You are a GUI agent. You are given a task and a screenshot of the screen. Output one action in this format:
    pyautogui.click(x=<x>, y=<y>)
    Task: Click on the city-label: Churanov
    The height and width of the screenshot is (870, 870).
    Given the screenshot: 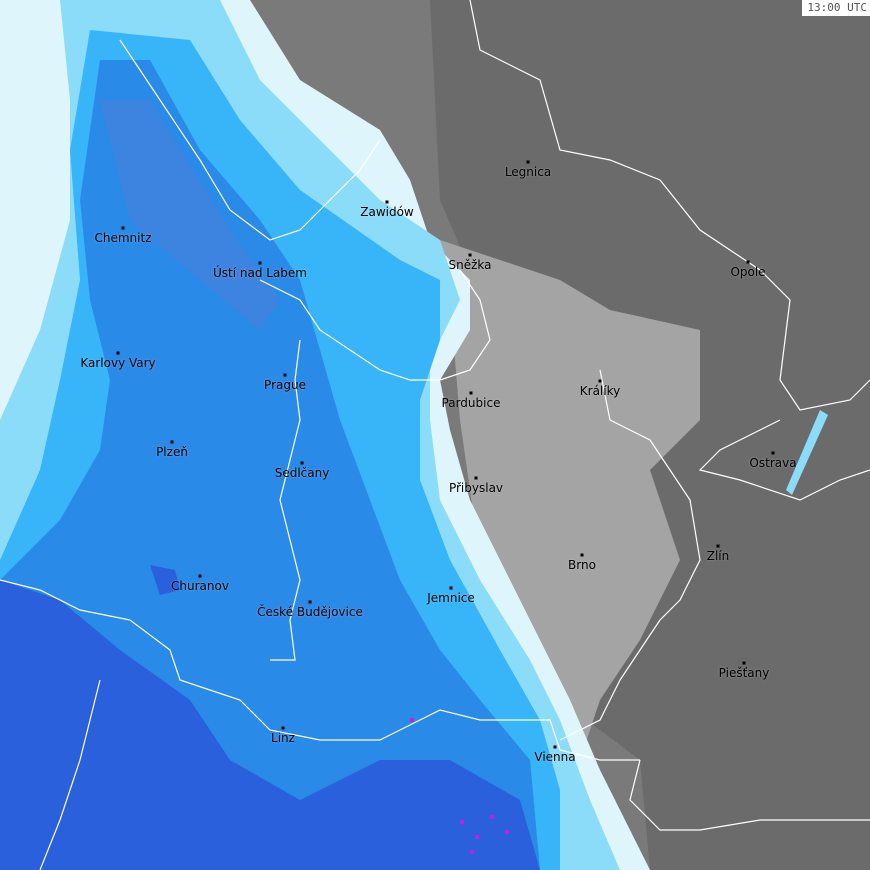 What is the action you would take?
    pyautogui.click(x=200, y=586)
    